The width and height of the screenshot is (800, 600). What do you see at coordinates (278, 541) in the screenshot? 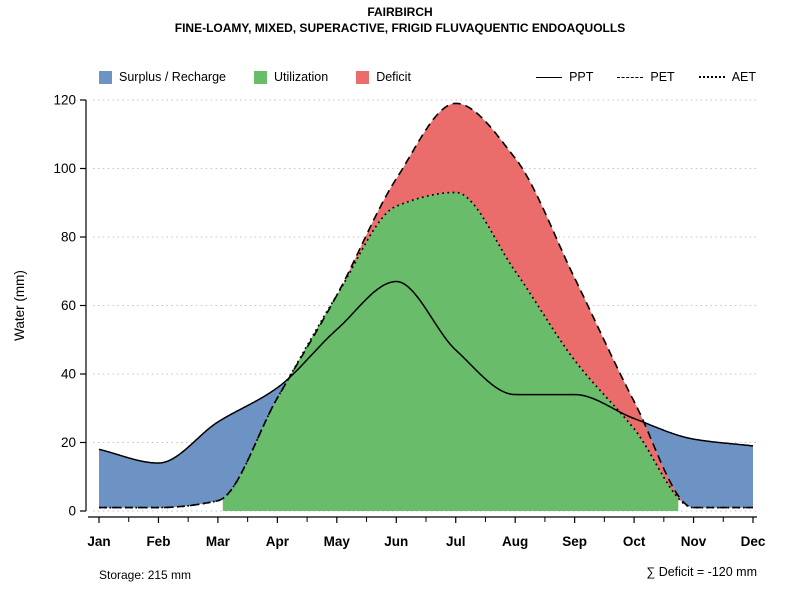
I see `svg-text: Apr` at bounding box center [278, 541].